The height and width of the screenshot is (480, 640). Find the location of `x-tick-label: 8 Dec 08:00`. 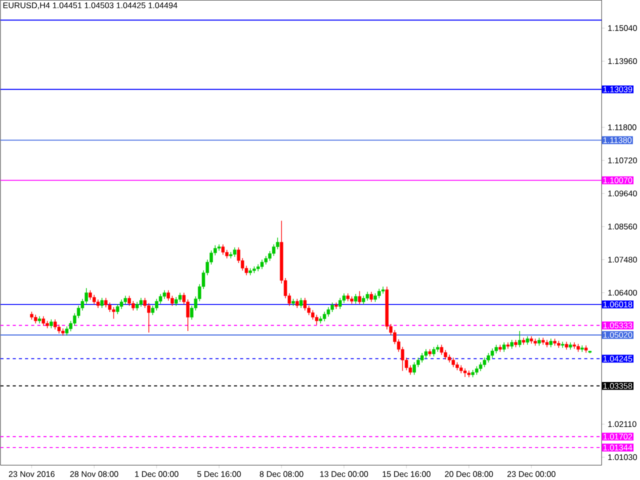

x-tick-label: 8 Dec 08:00 is located at coordinates (282, 474).